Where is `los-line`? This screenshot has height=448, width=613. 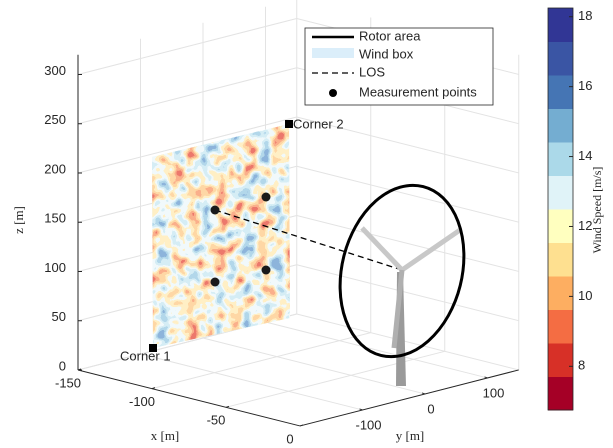
los-line is located at coordinates (308, 240).